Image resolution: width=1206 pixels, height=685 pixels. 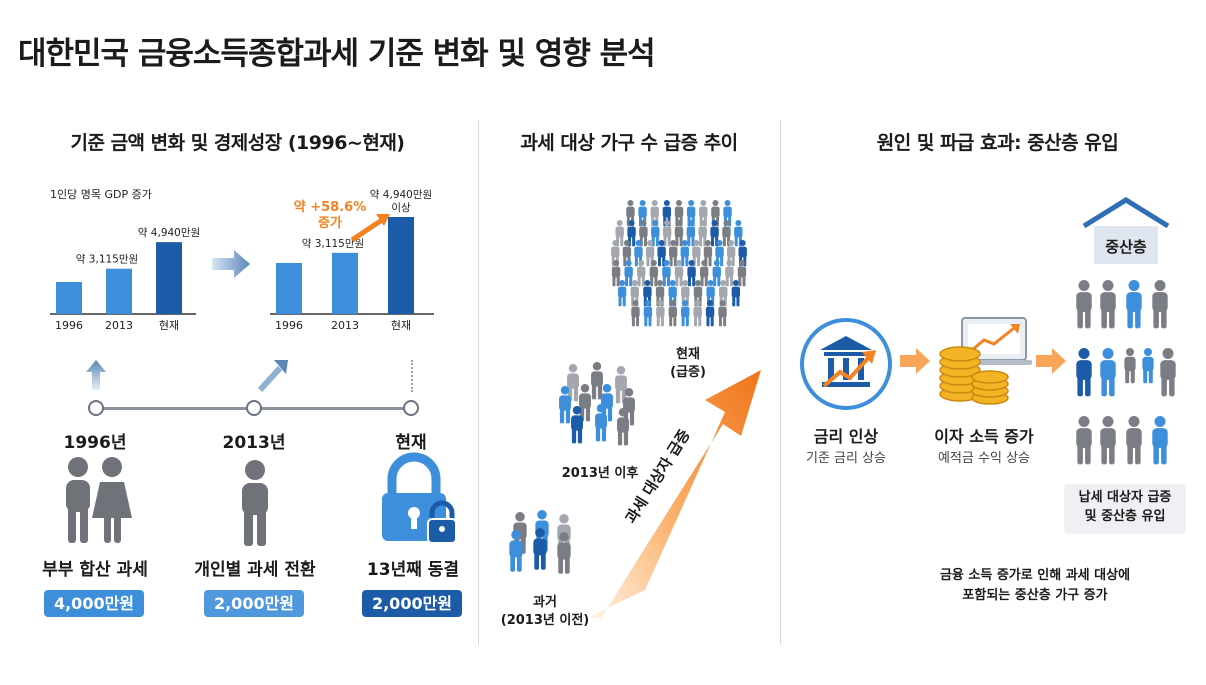 What do you see at coordinates (255, 570) in the screenshot?
I see `timeline-caption-2013: 개인별 과세 전환` at bounding box center [255, 570].